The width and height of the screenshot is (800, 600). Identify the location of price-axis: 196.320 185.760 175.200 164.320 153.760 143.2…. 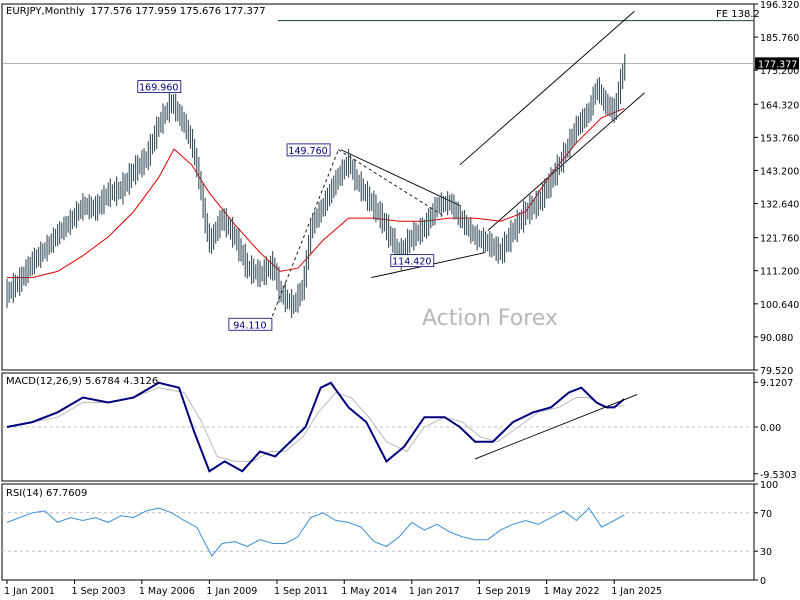
(776, 188).